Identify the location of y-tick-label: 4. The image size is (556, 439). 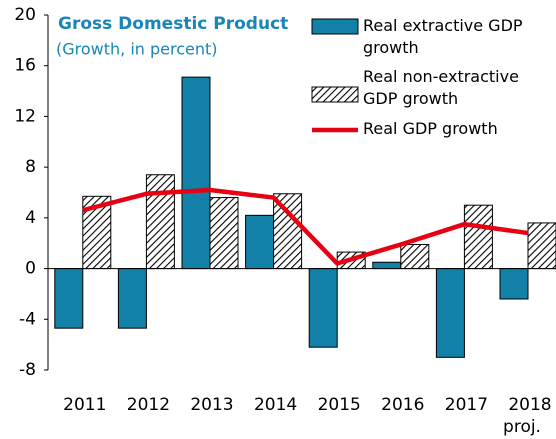
(30, 218).